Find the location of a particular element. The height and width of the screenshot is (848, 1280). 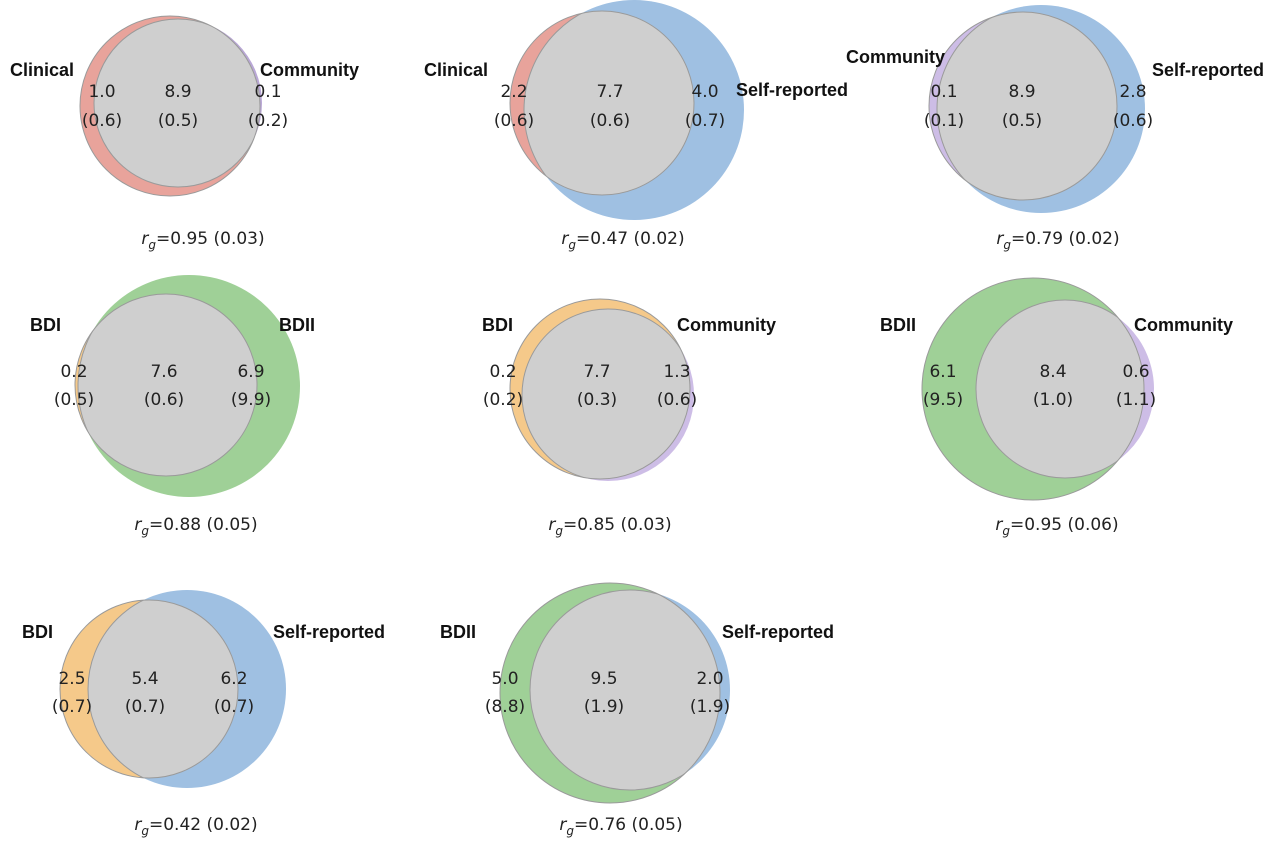

se-left: (9.5) is located at coordinates (943, 400).